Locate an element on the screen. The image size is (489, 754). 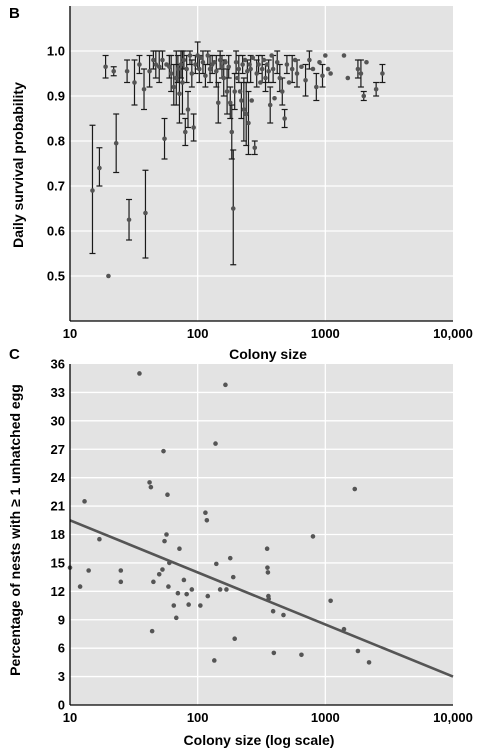
panel-b-x-tick-label: 100 is located at coordinates (198, 333).